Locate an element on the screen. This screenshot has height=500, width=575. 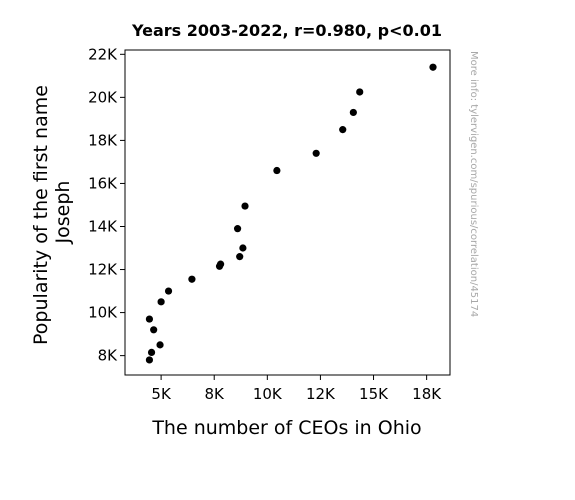
x-tick-label: 12K is located at coordinates (321, 394).